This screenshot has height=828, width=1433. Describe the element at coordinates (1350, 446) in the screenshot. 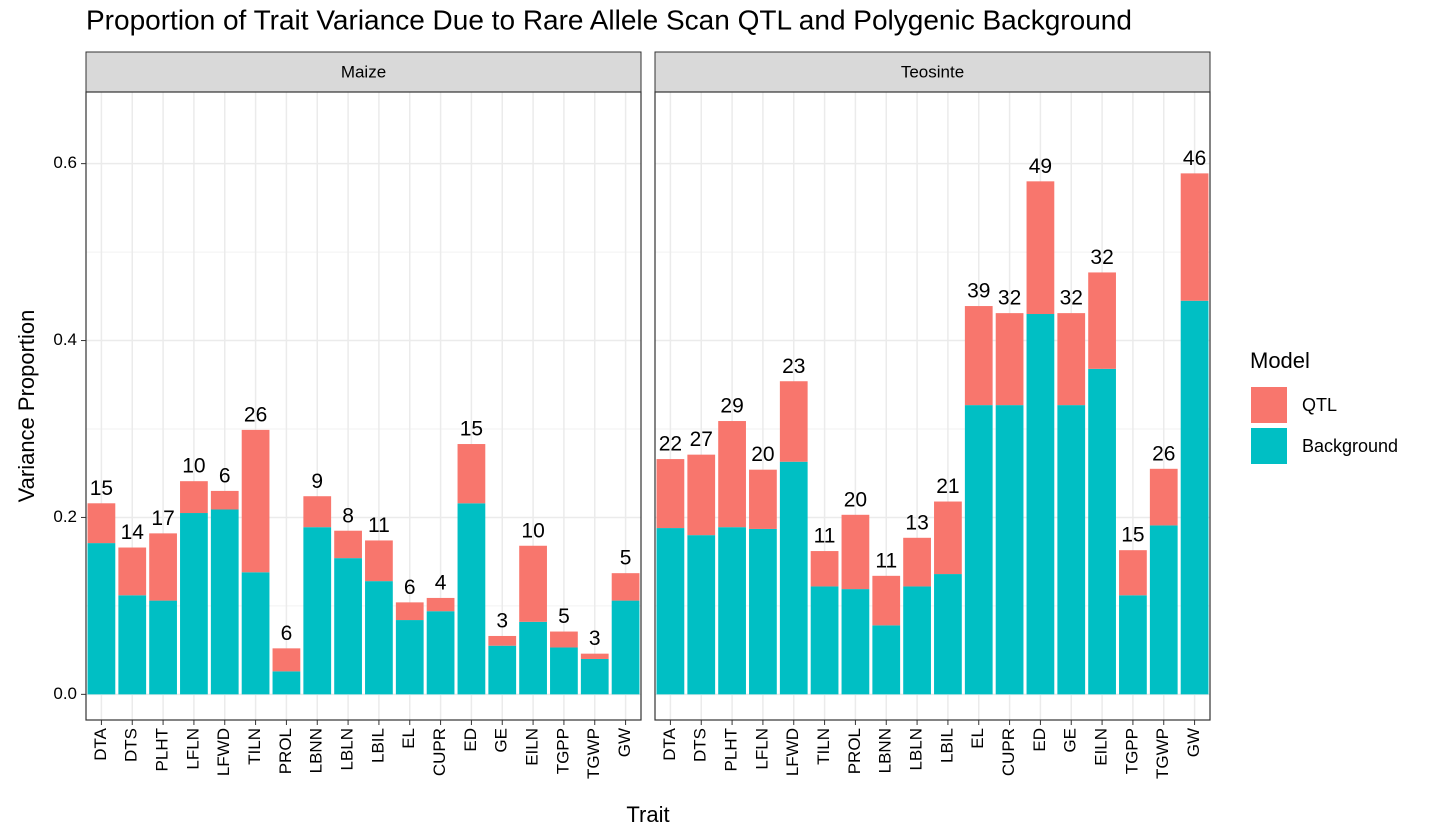

I see `legend-label: Background` at that location.